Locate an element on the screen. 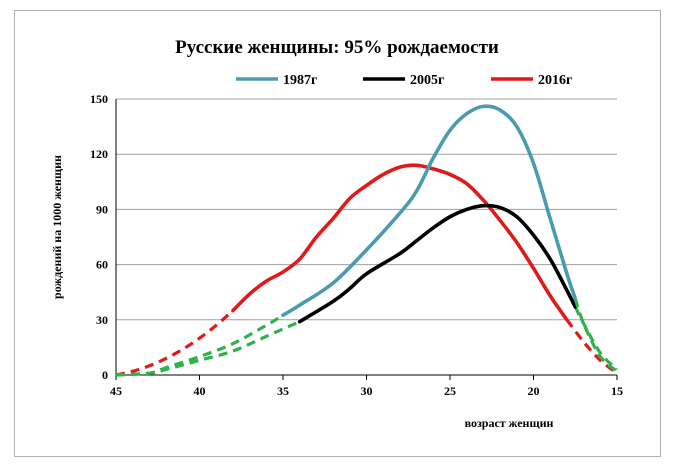  y-axis-label: рождений на 1000 женщин is located at coordinates (57, 227).